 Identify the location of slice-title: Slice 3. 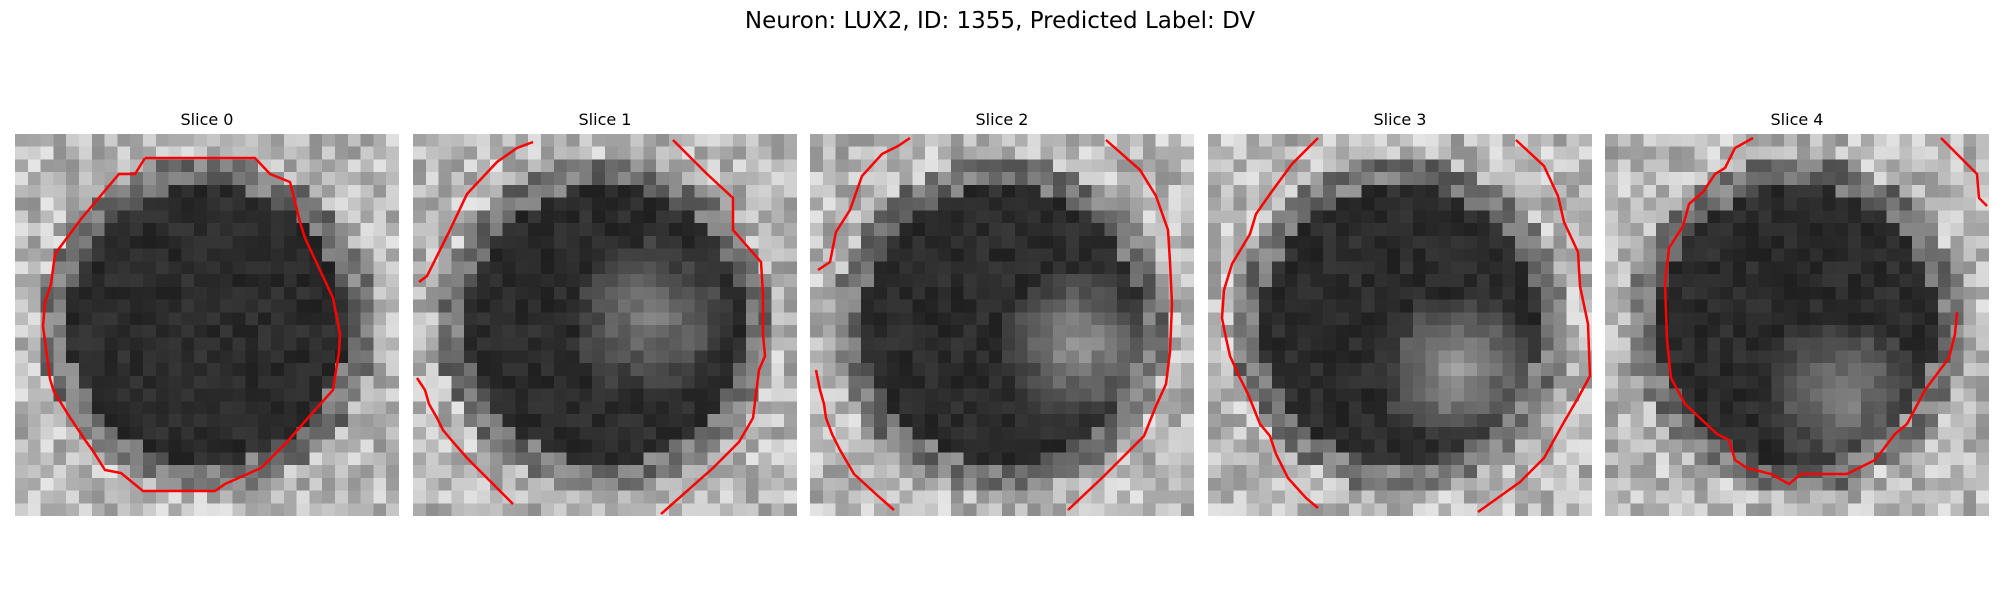
(1400, 119).